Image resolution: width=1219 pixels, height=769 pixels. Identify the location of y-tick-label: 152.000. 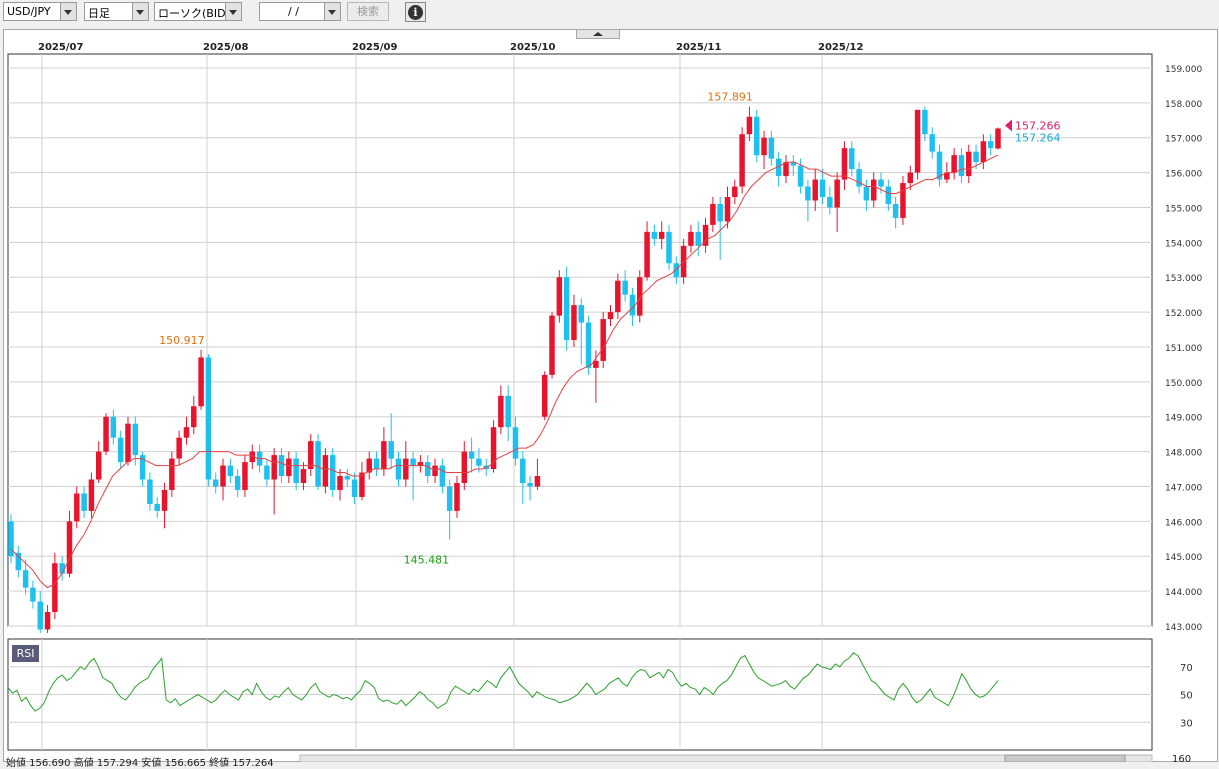
(1183, 314).